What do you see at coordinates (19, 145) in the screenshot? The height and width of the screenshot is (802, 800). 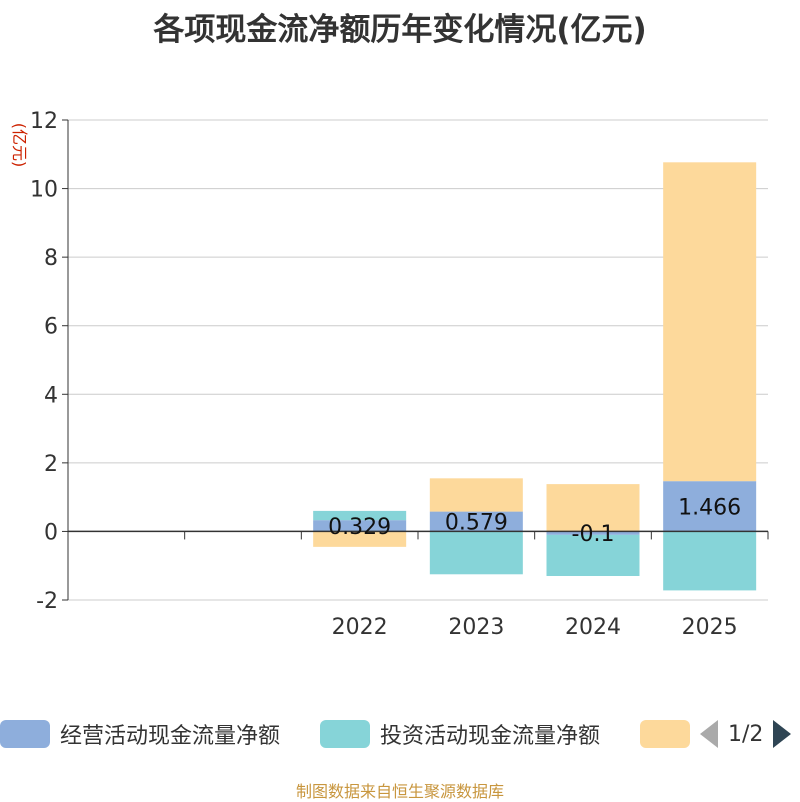 I see `y-axis-unit-label: (亿元)` at bounding box center [19, 145].